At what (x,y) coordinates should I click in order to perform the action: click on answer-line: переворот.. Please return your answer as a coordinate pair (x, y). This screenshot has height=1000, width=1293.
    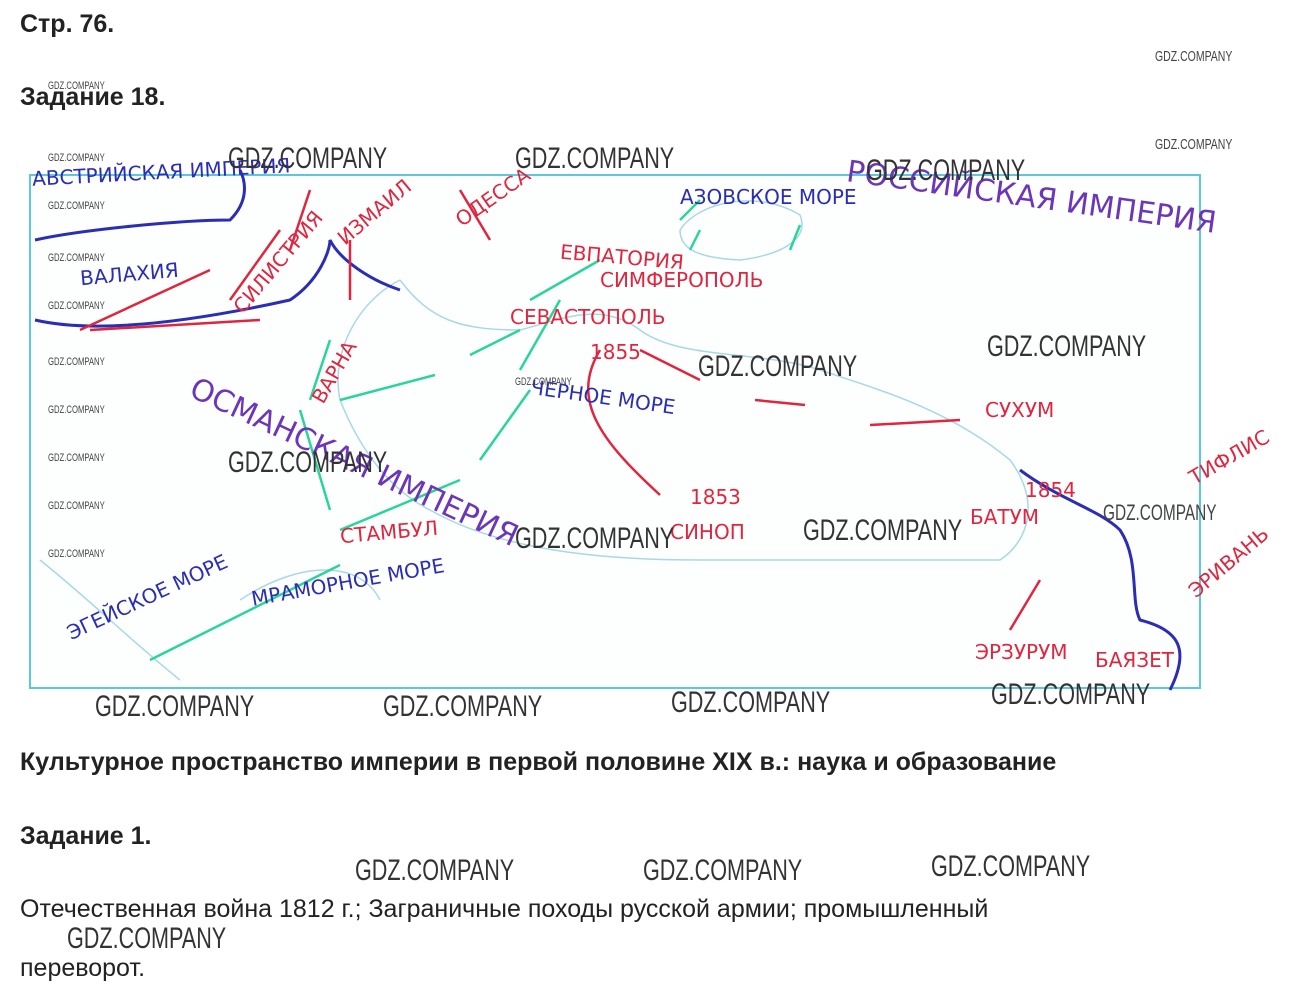
    Looking at the image, I should click on (83, 968).